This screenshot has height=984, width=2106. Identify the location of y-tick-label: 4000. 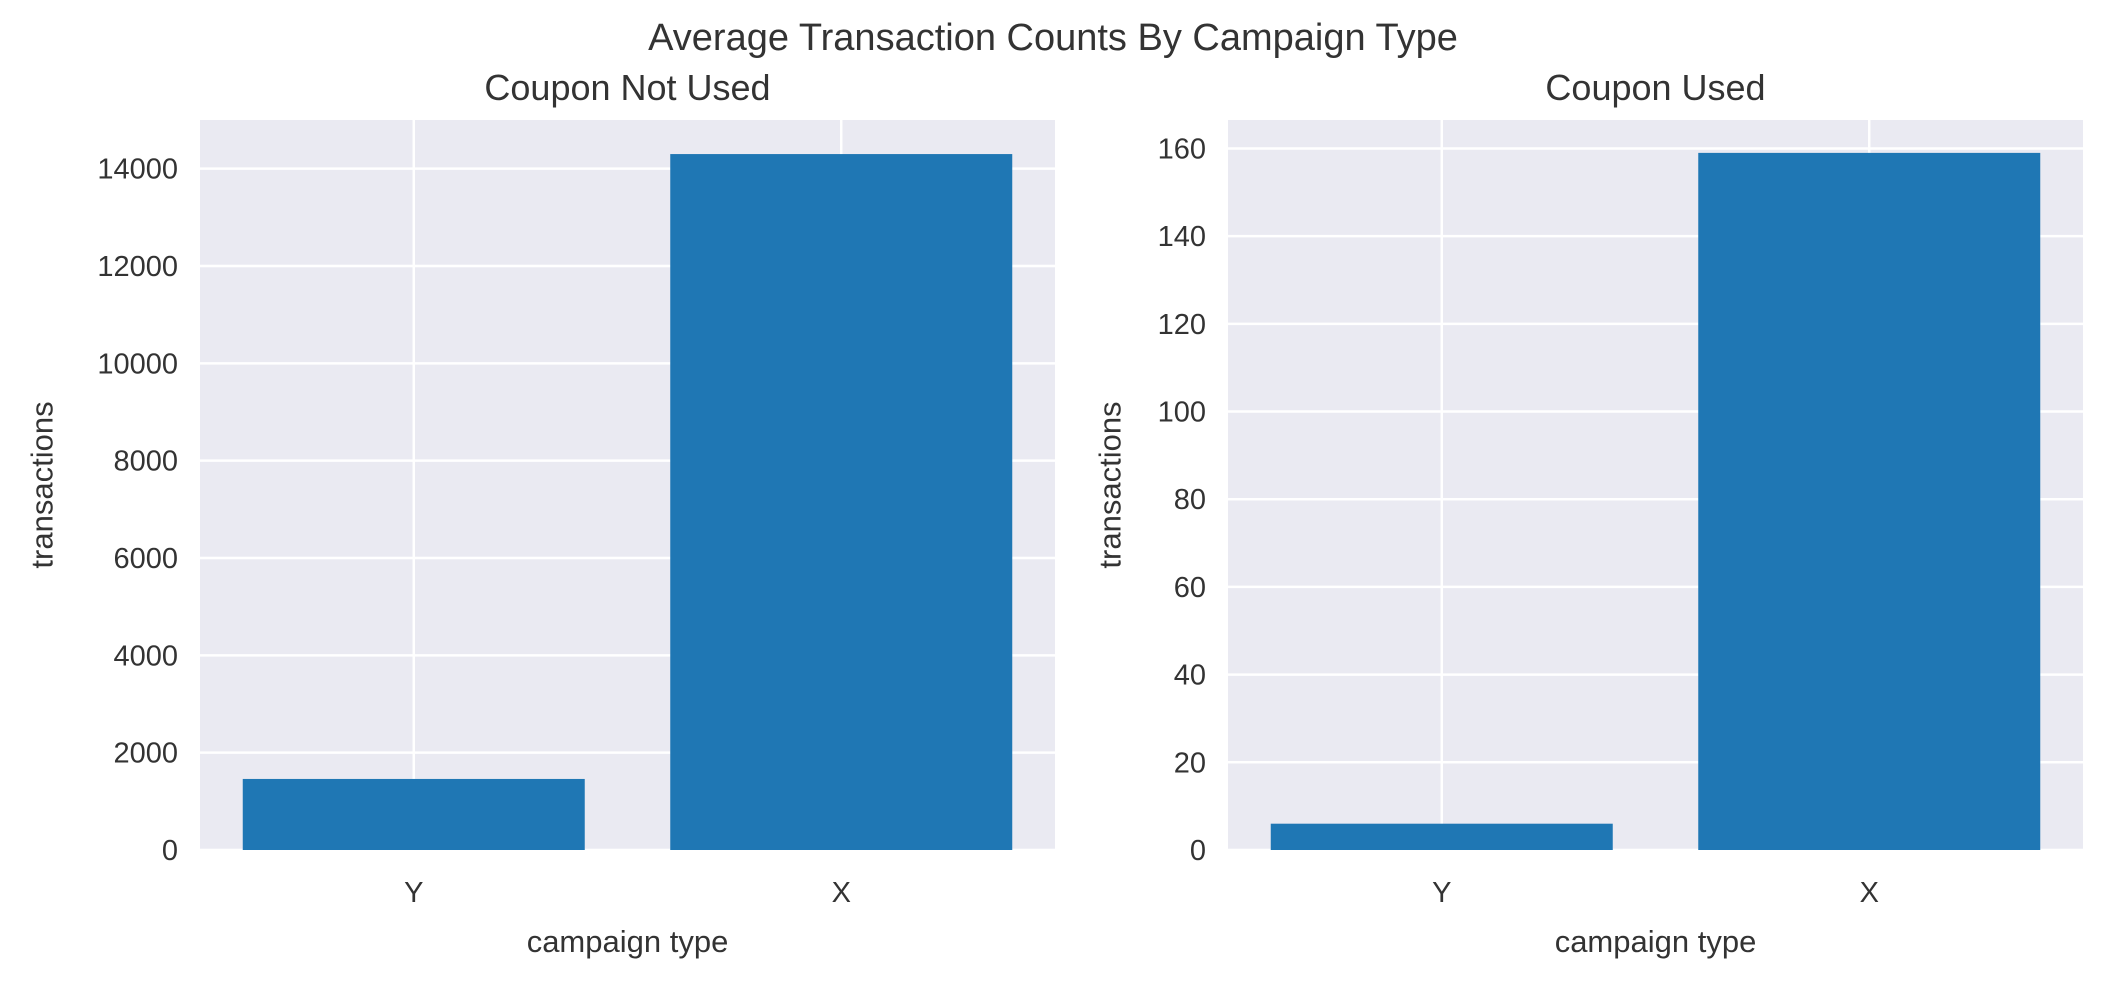
(145, 656).